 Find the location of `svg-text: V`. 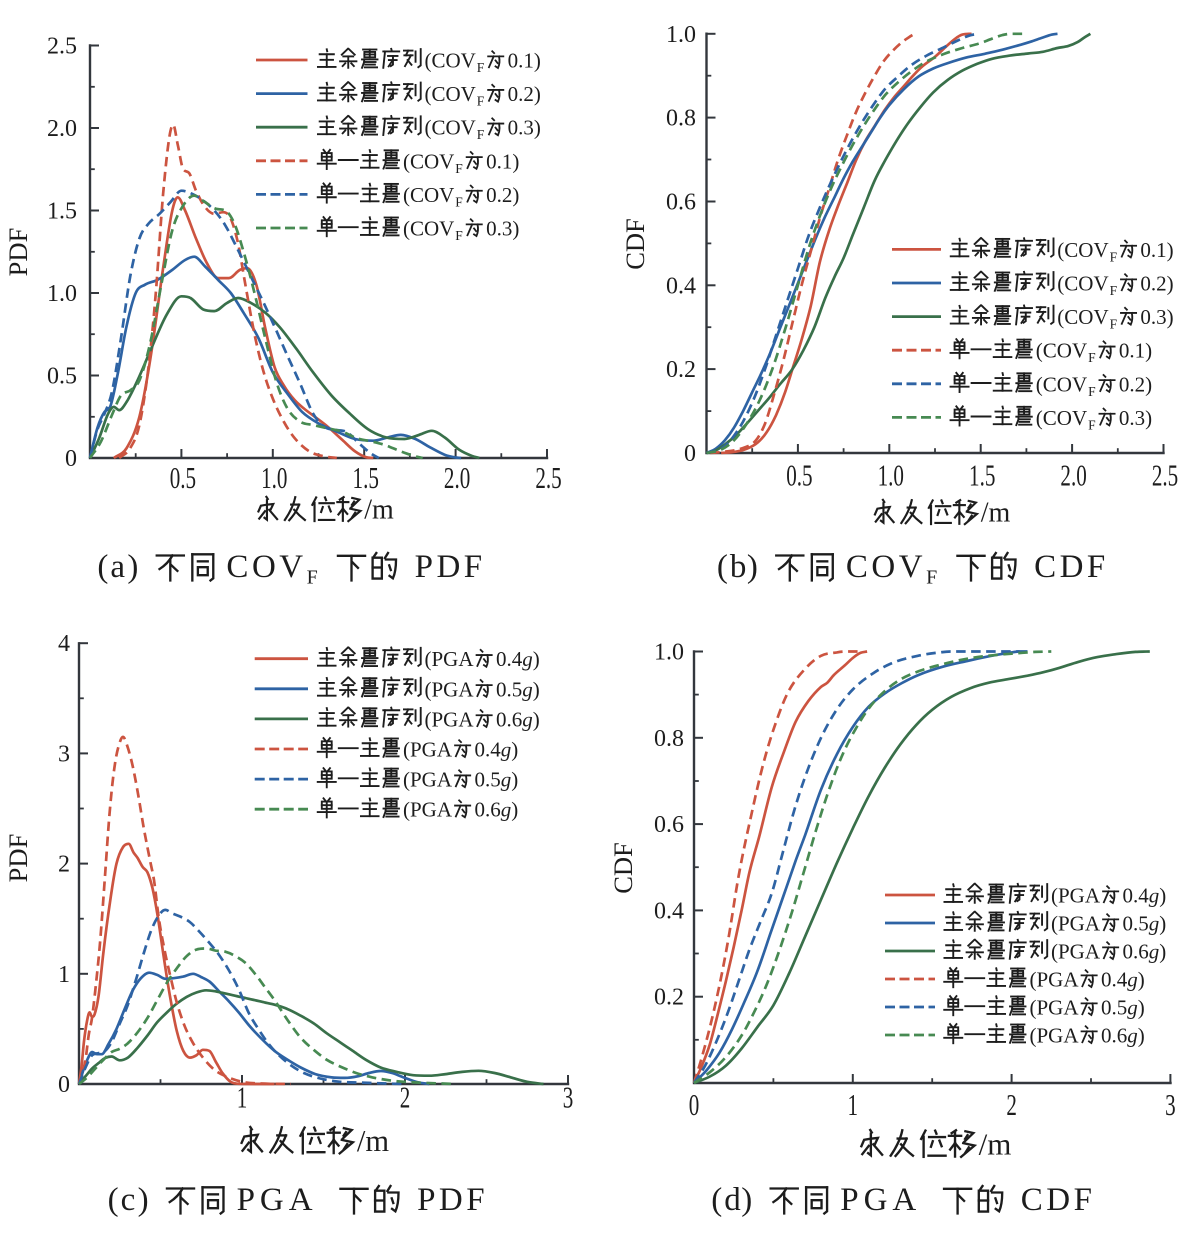

svg-text: V is located at coordinates (291, 567).